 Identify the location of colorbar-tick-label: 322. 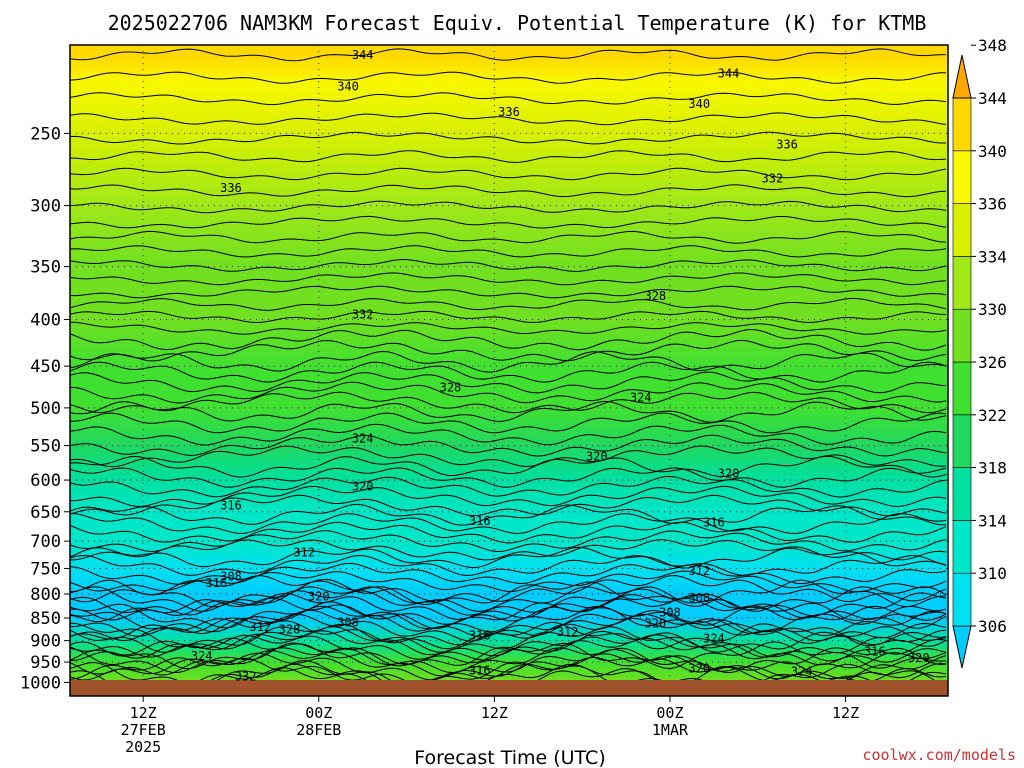
(992, 415).